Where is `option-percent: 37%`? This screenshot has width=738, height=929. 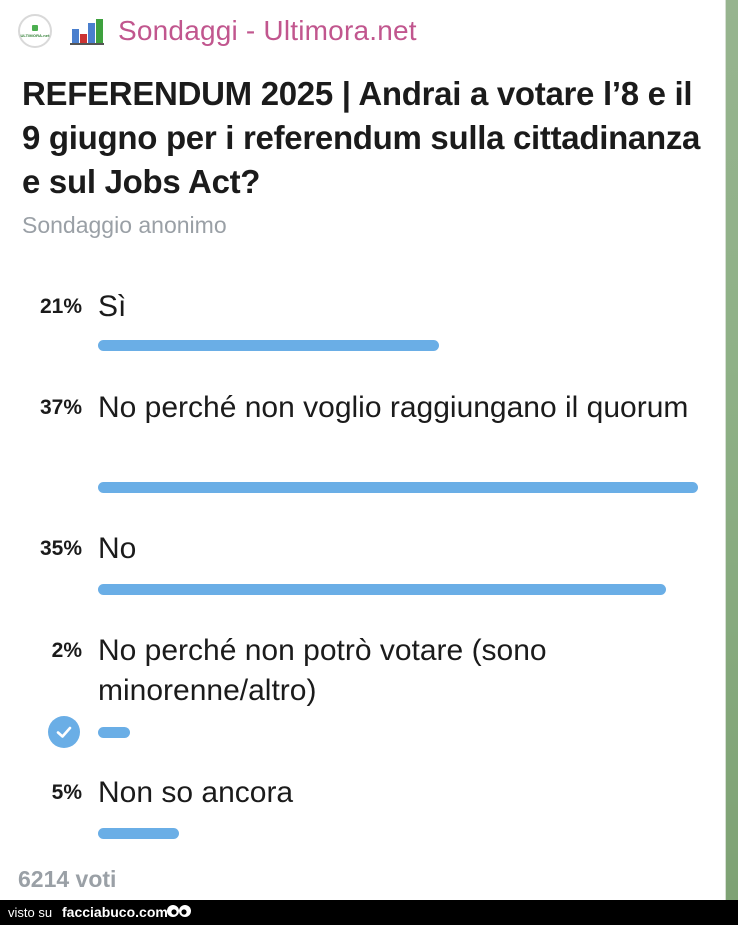 option-percent: 37% is located at coordinates (60, 407).